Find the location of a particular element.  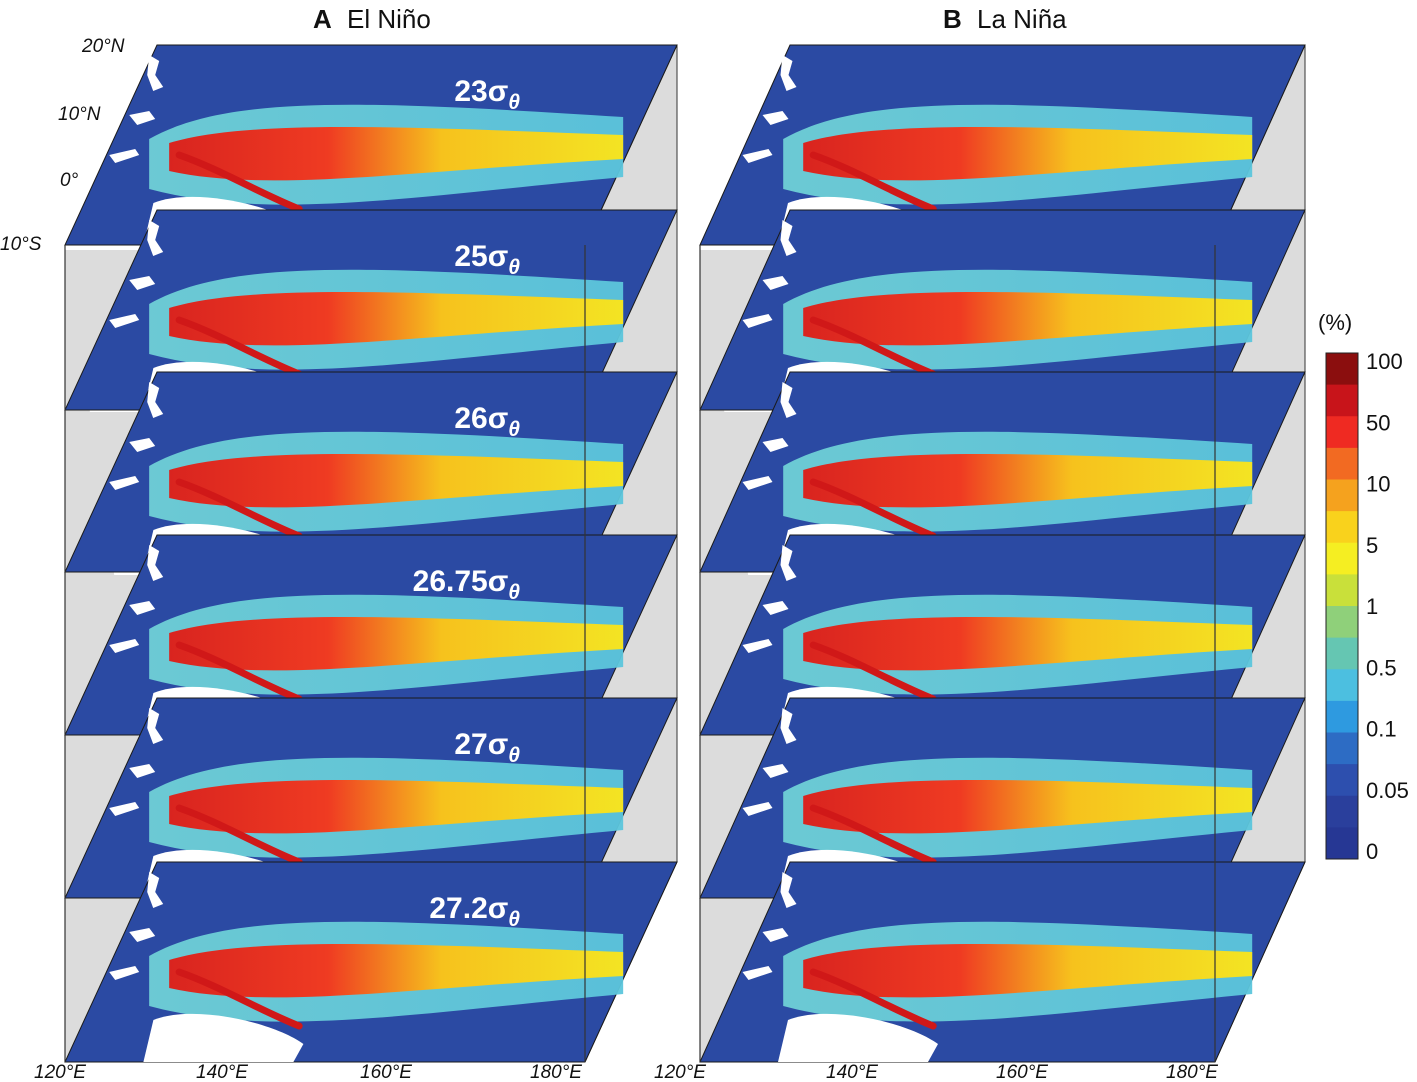

density-layer: 25σθ is located at coordinates (371, 310).